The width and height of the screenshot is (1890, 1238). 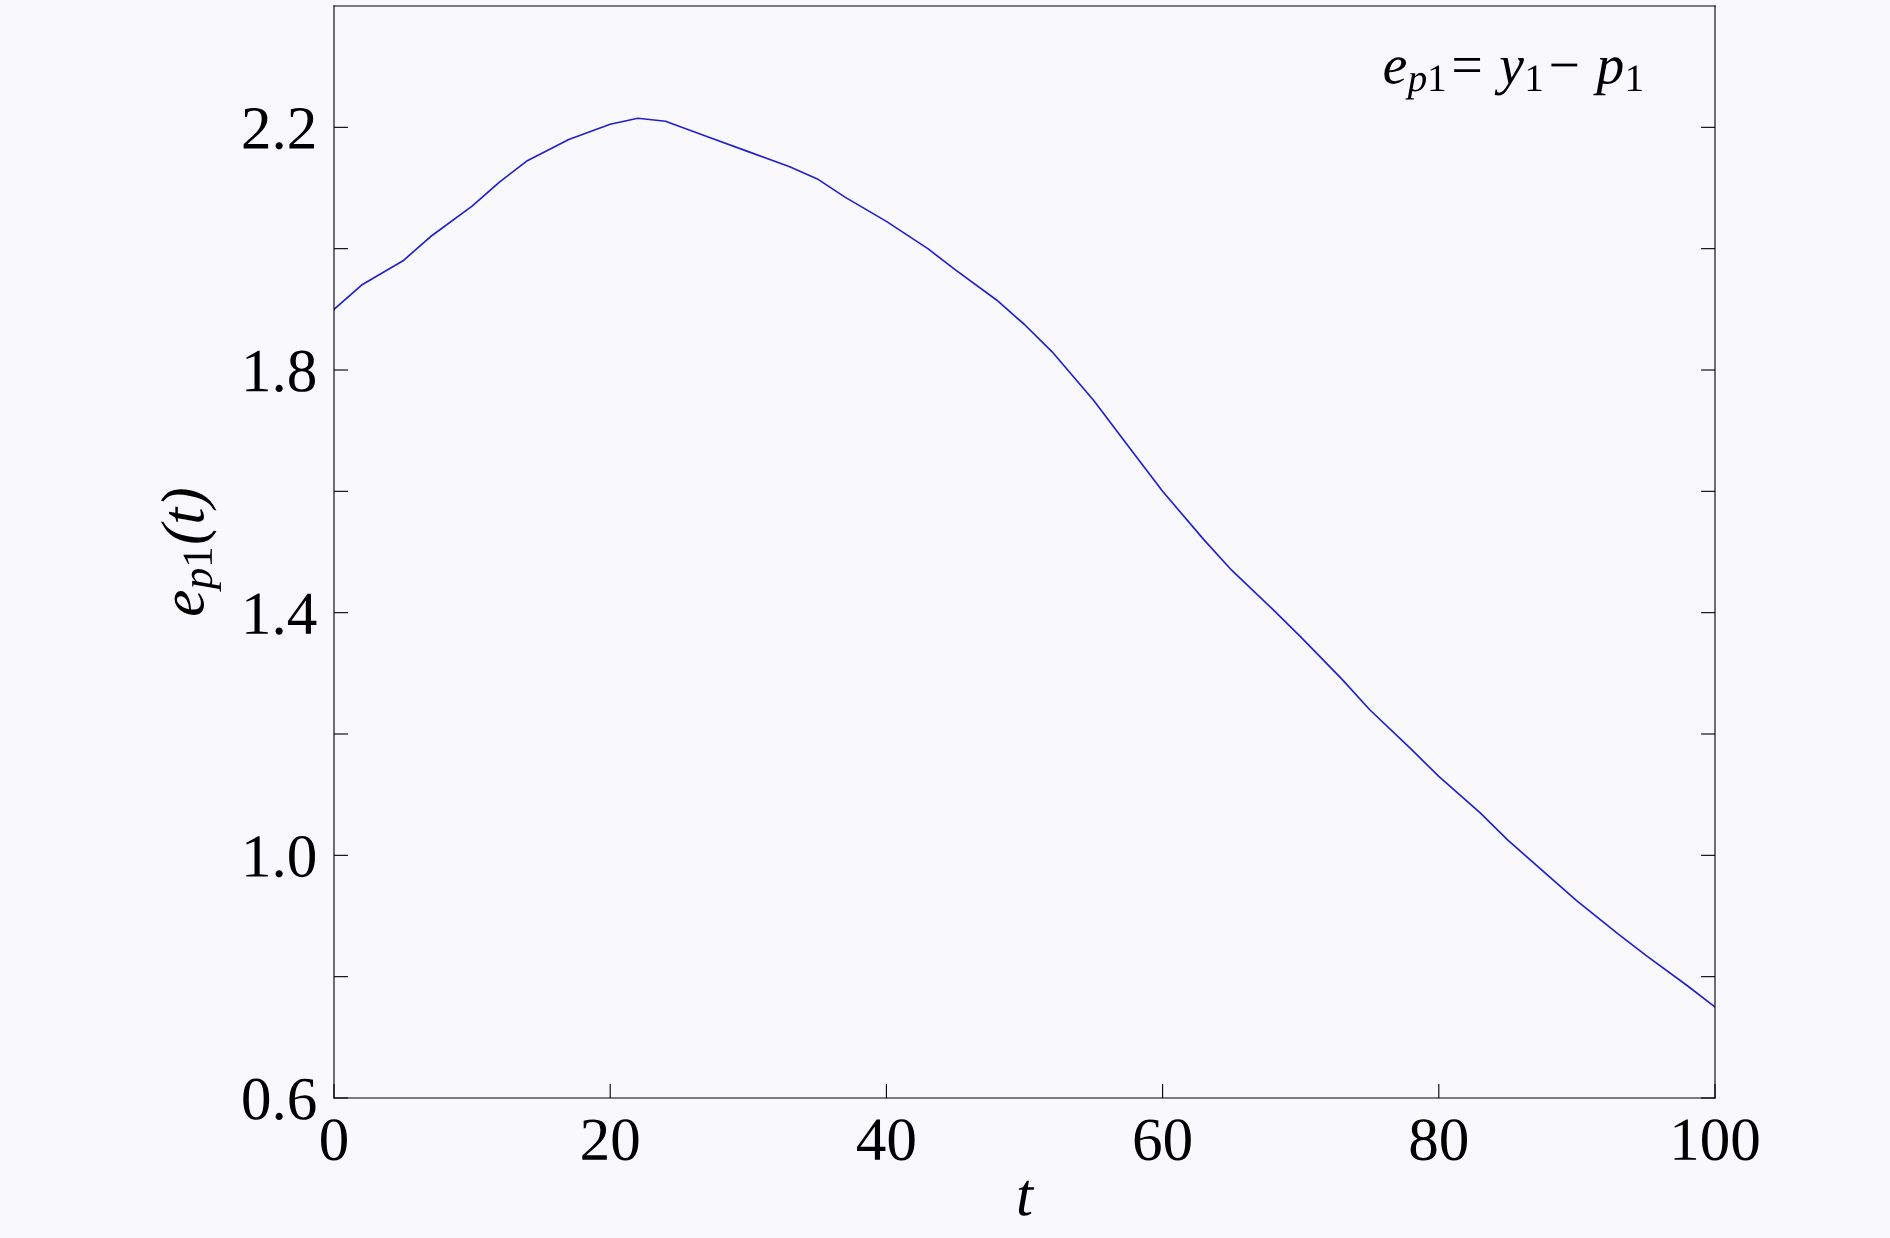 What do you see at coordinates (1439, 1140) in the screenshot?
I see `x-tick-label: 80` at bounding box center [1439, 1140].